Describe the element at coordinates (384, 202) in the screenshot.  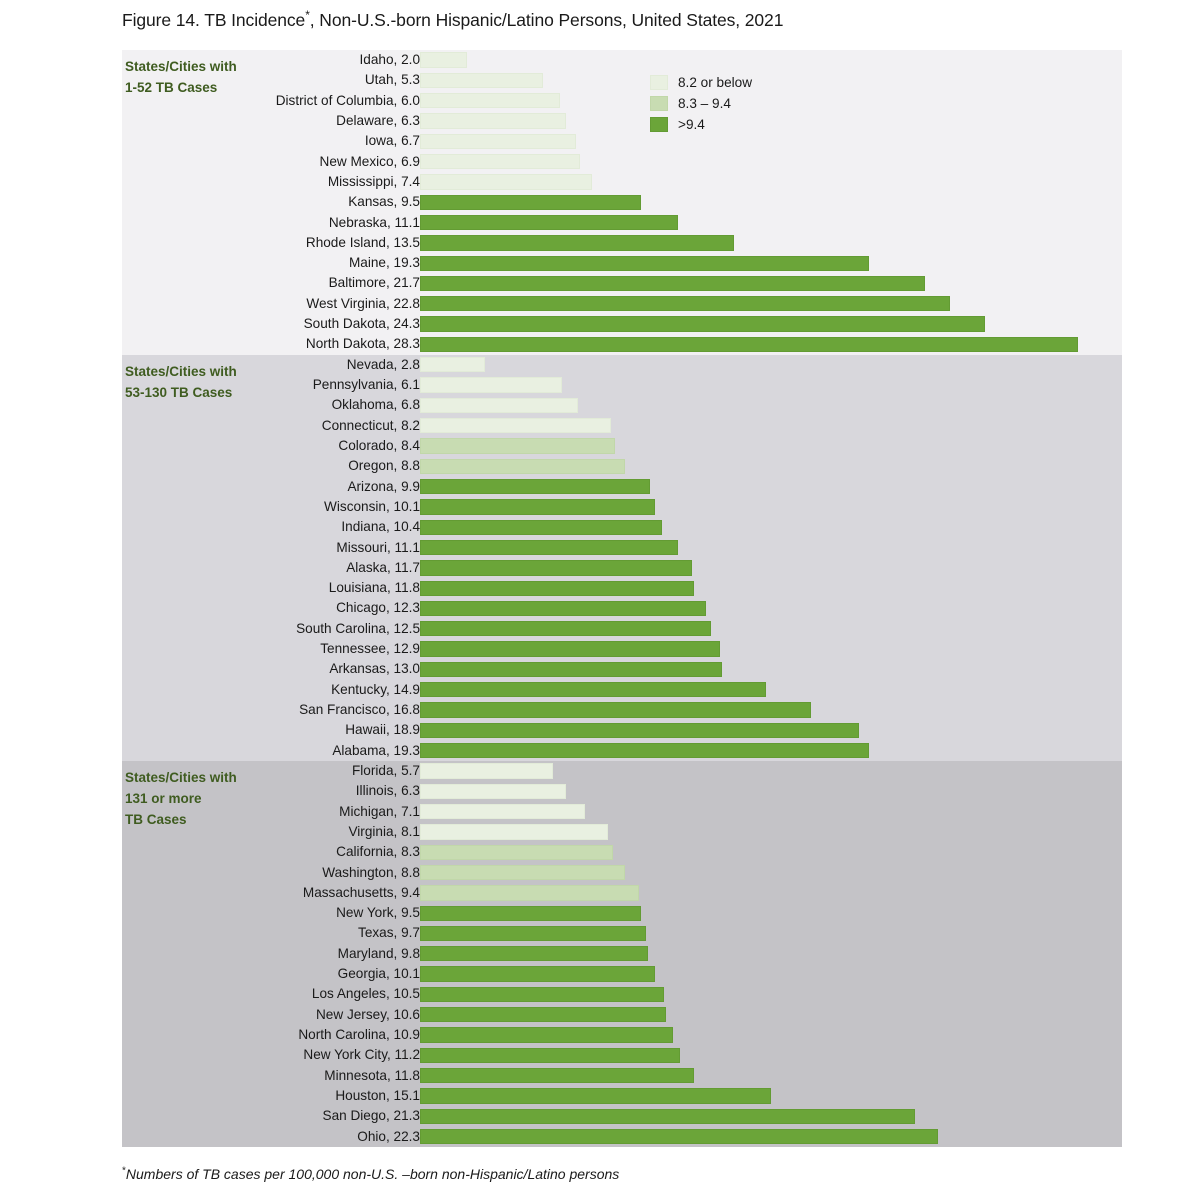
I see `bar-label: Kansas, 9.5` at that location.